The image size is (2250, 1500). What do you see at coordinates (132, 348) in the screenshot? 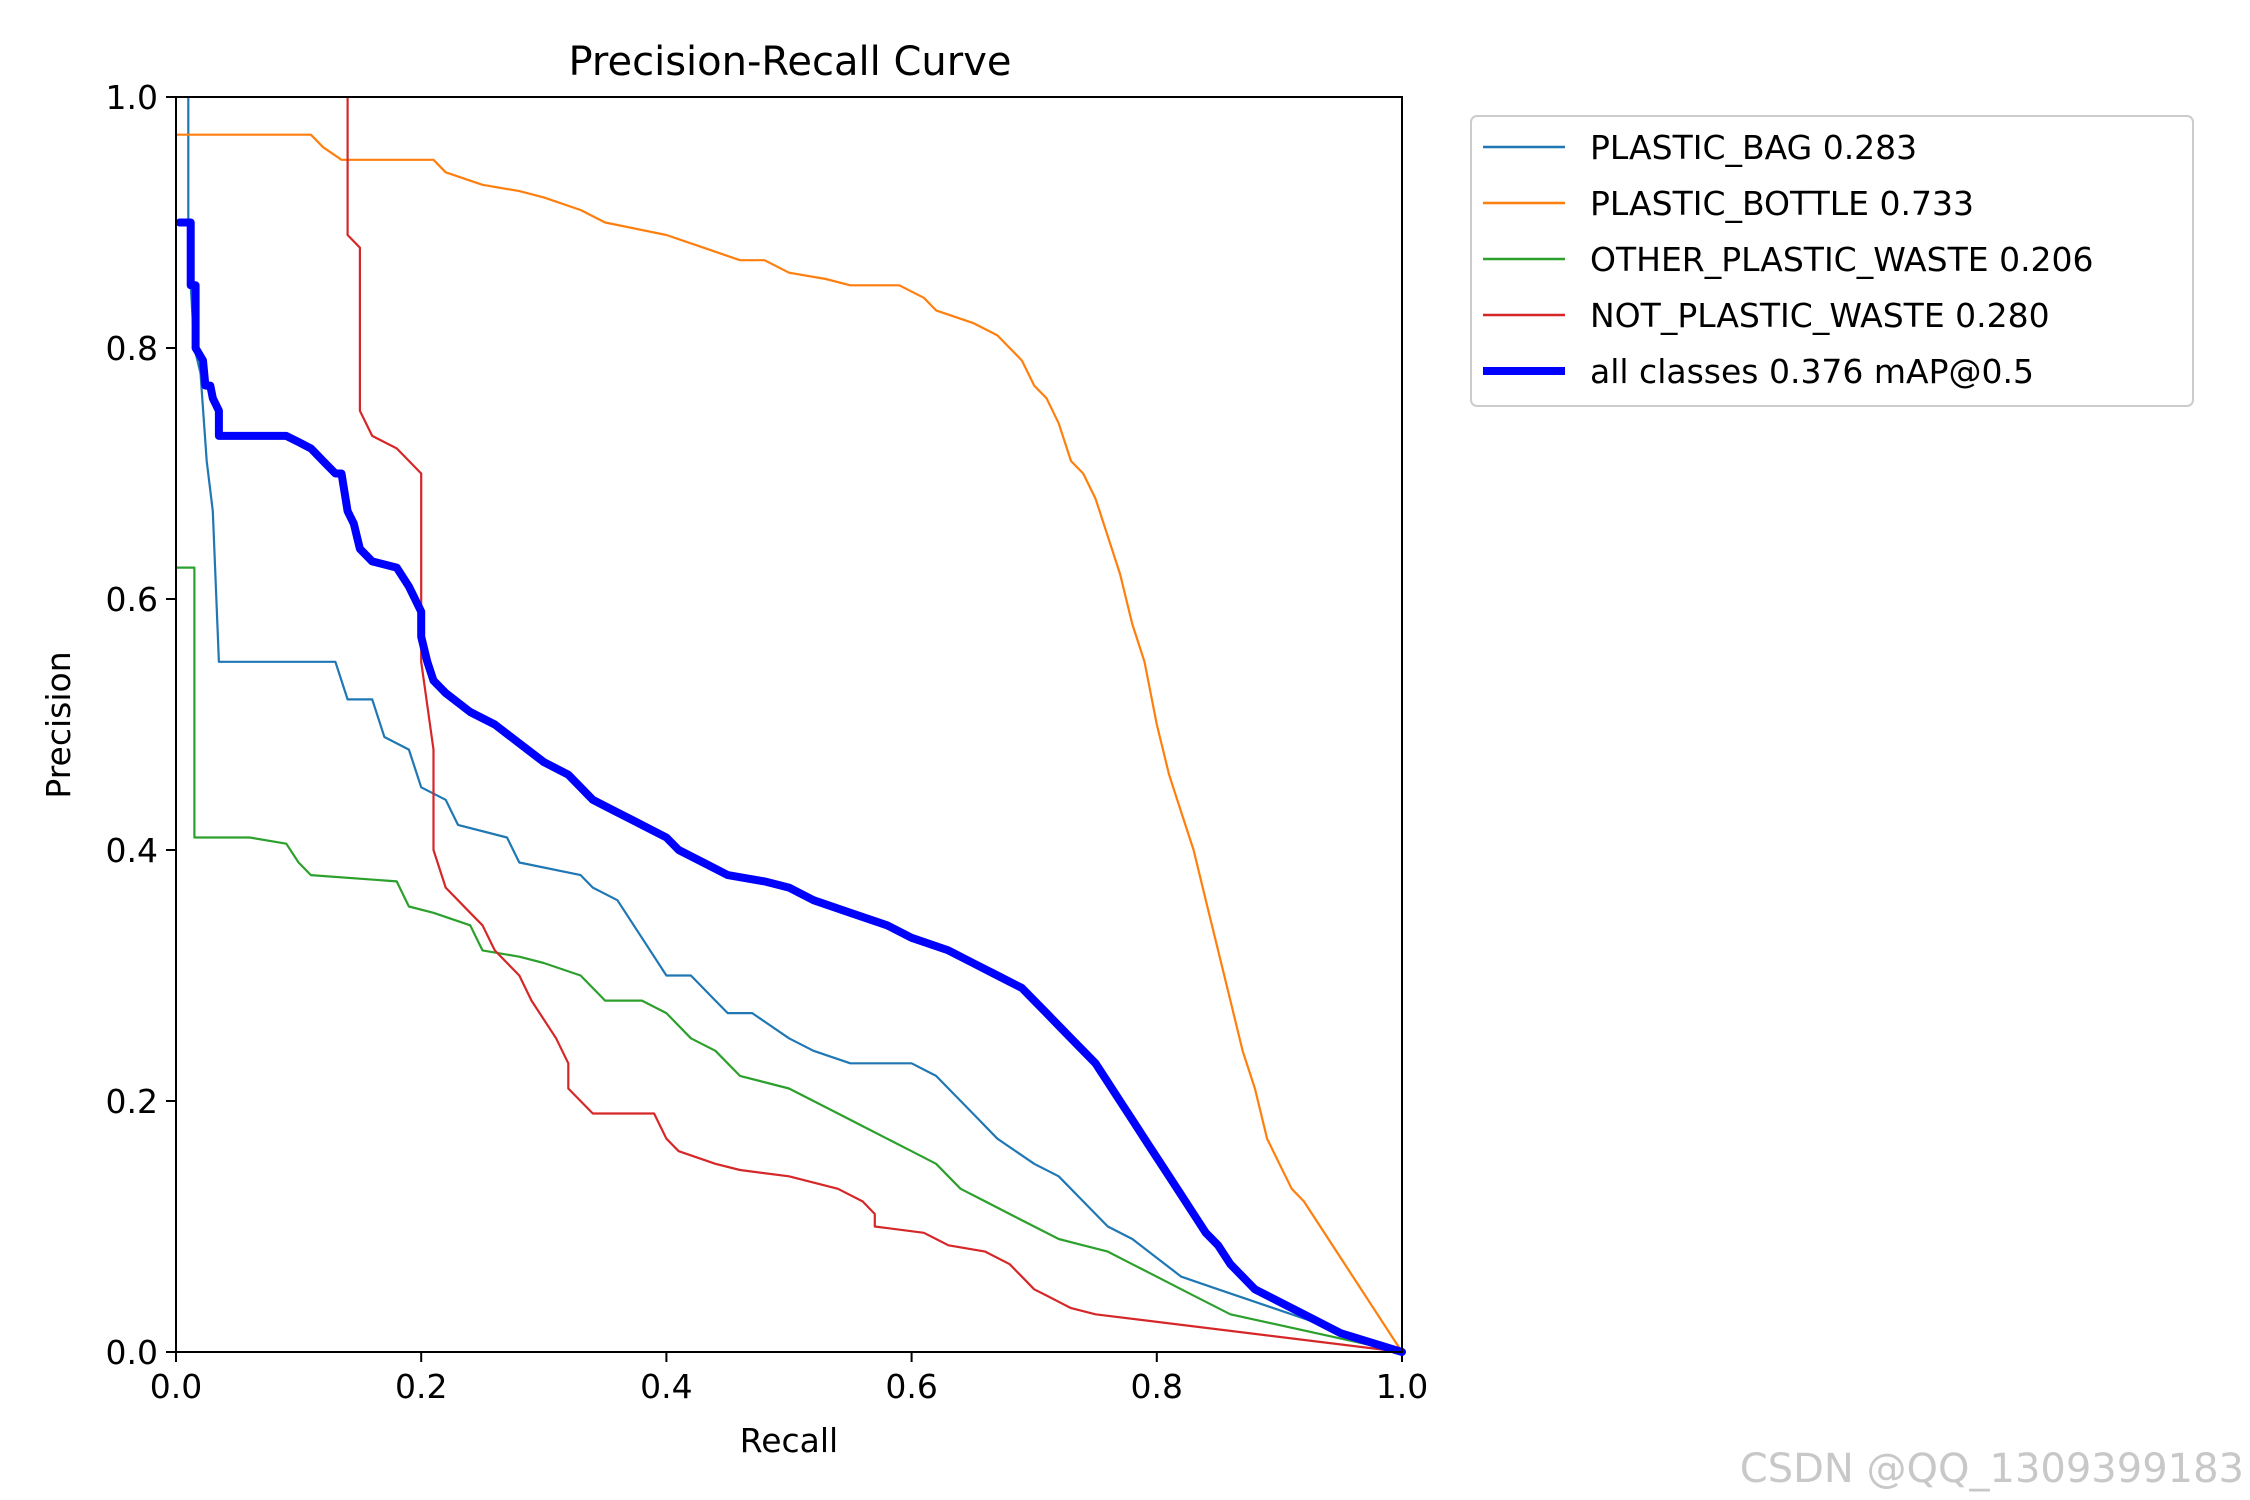
I see `y-tick-label: 0.8` at bounding box center [132, 348].